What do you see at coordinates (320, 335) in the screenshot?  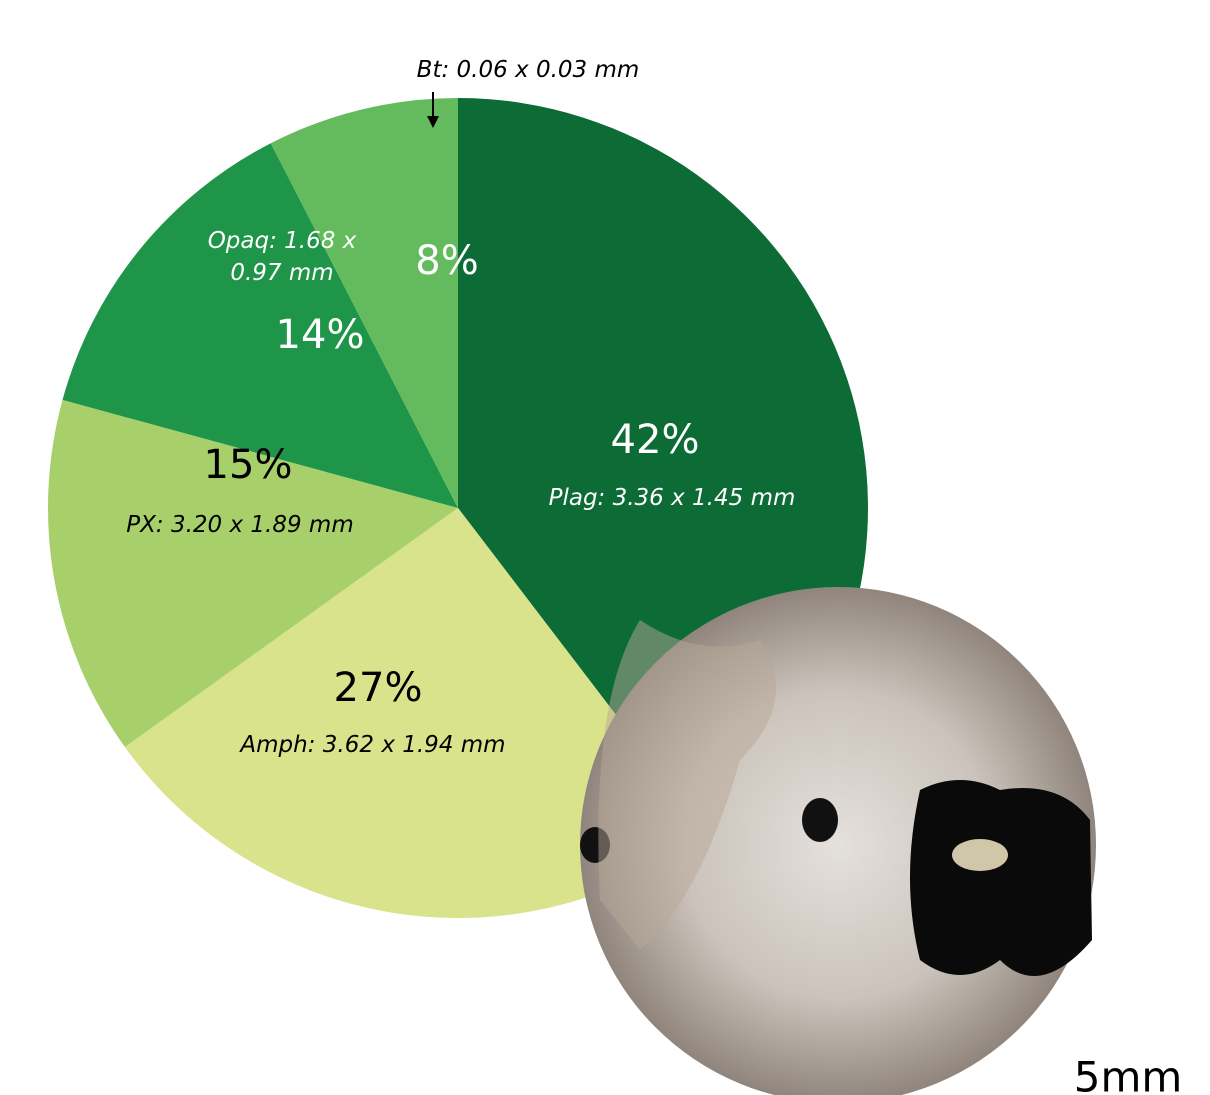 I see `value-label: 14%` at bounding box center [320, 335].